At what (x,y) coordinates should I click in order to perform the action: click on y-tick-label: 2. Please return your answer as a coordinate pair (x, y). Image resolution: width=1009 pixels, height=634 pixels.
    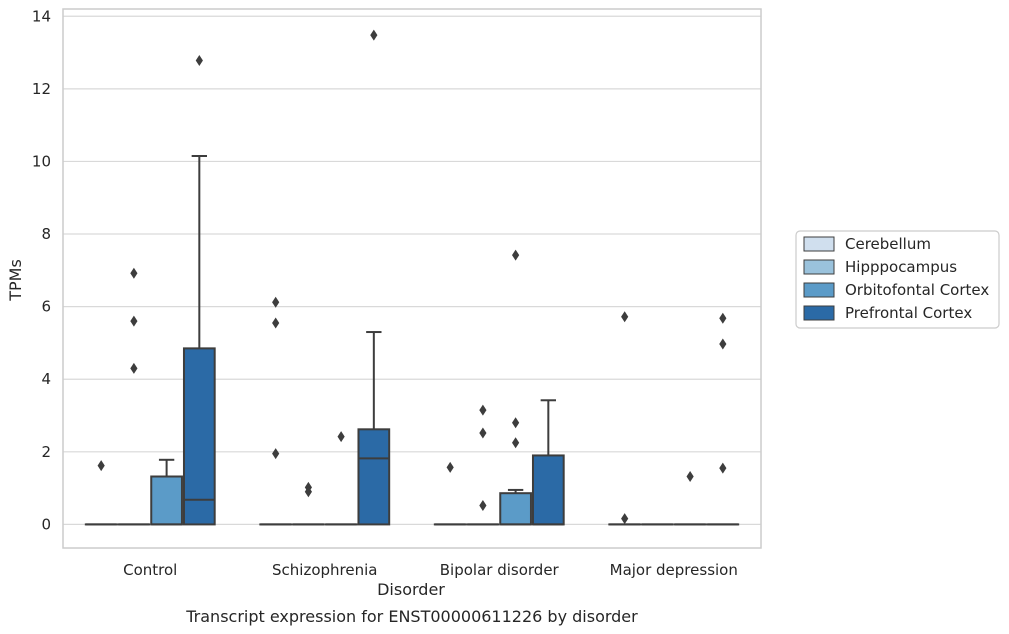
    Looking at the image, I should click on (46, 452).